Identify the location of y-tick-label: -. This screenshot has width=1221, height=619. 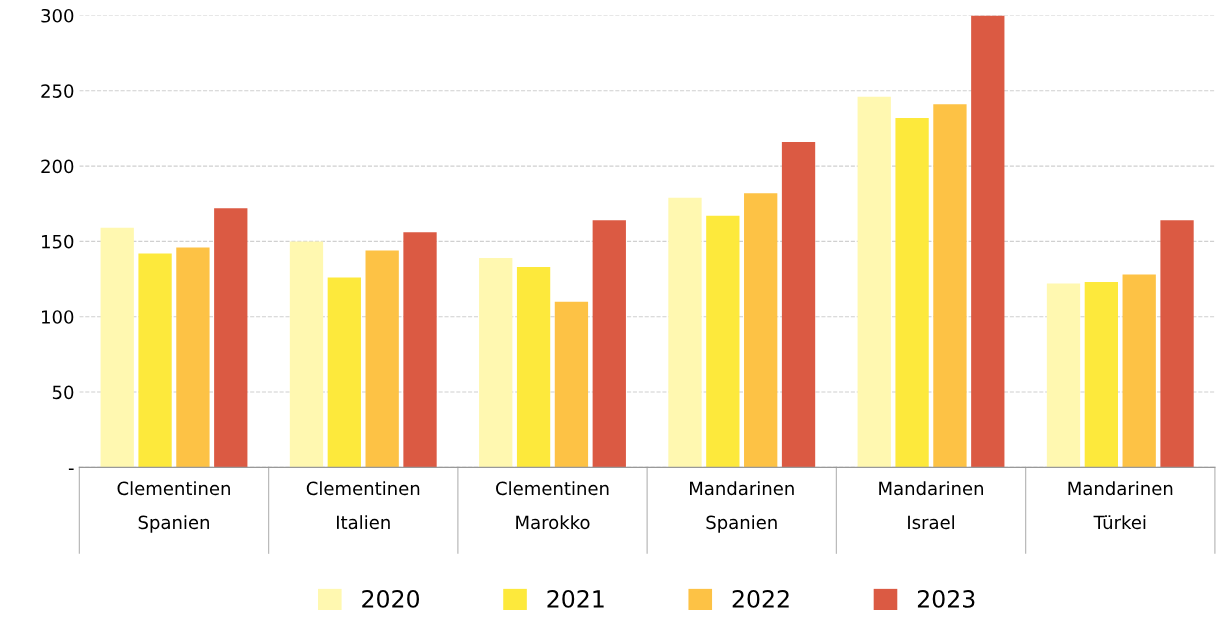
(71, 469).